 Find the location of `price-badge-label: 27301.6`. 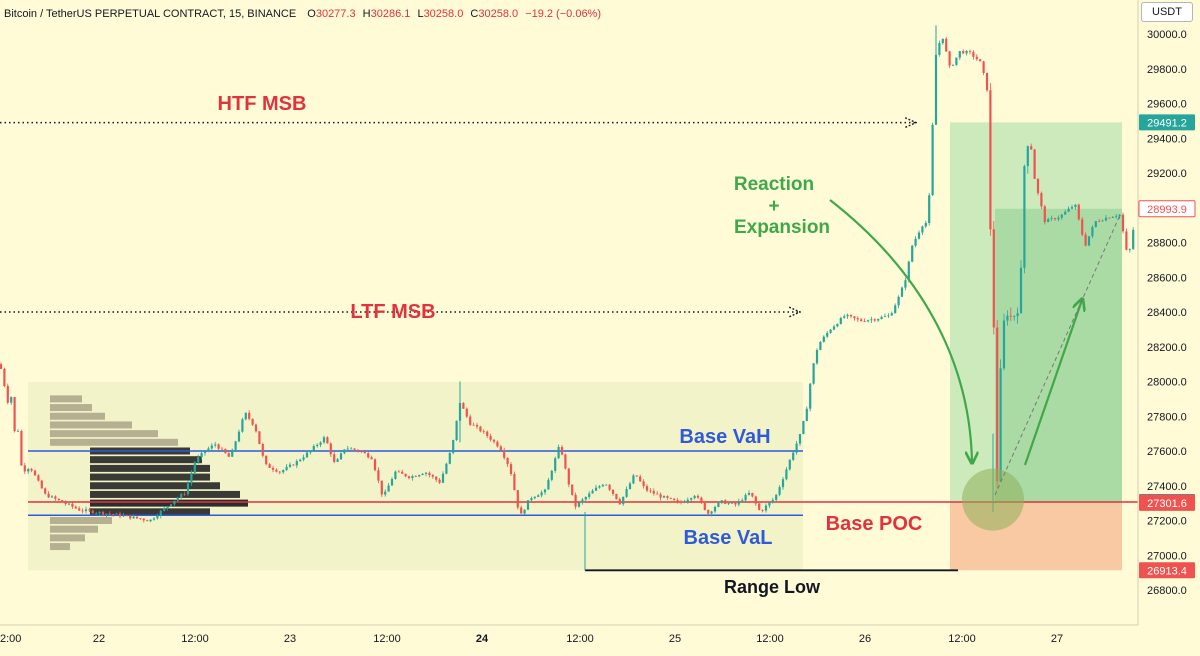

price-badge-label: 27301.6 is located at coordinates (1167, 504).